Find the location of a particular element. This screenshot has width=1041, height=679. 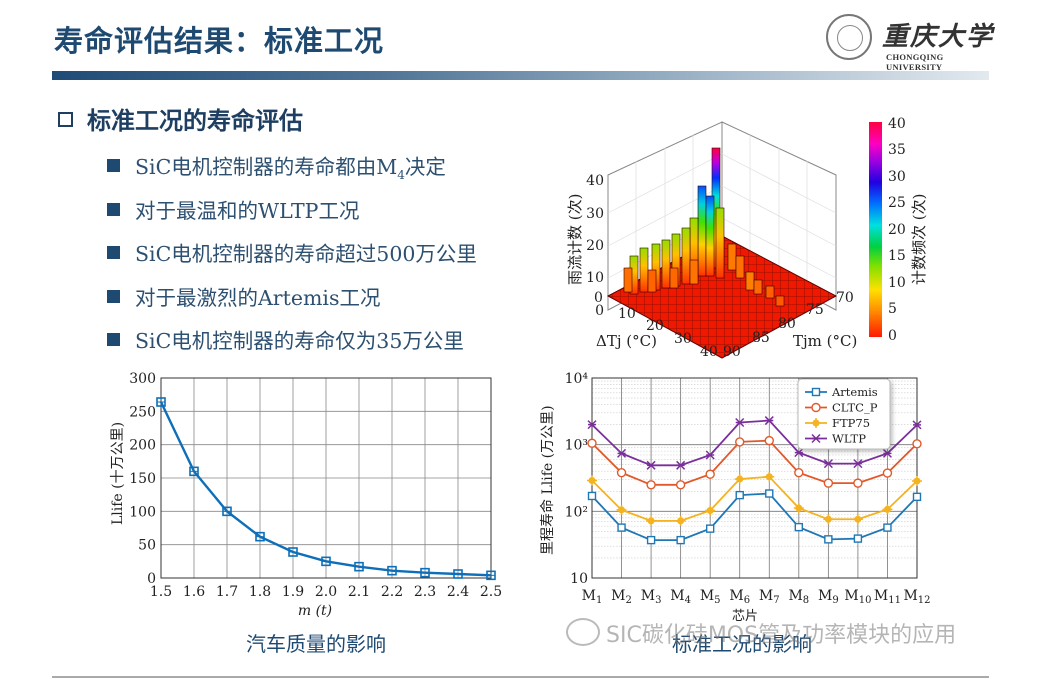

y-tick: 250 is located at coordinates (142, 412).